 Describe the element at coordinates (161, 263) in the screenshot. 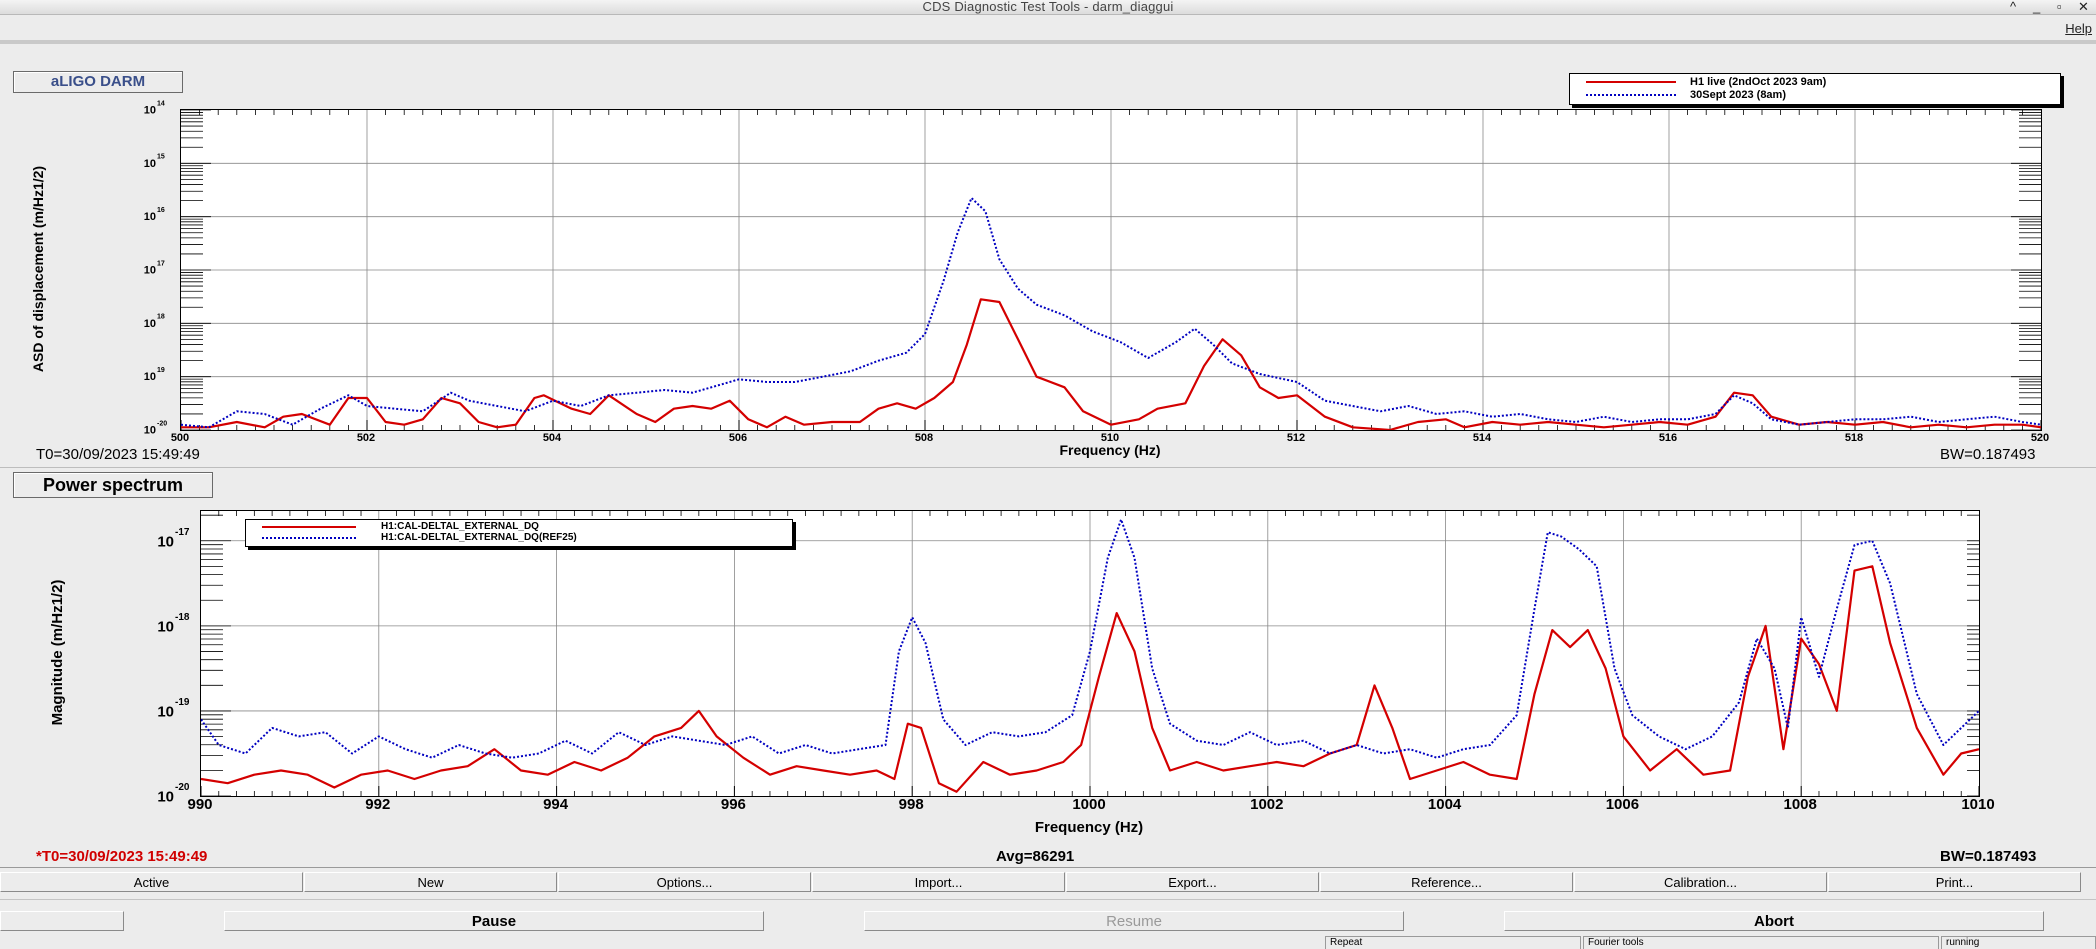

I see `y-tick-exponent: 17` at that location.